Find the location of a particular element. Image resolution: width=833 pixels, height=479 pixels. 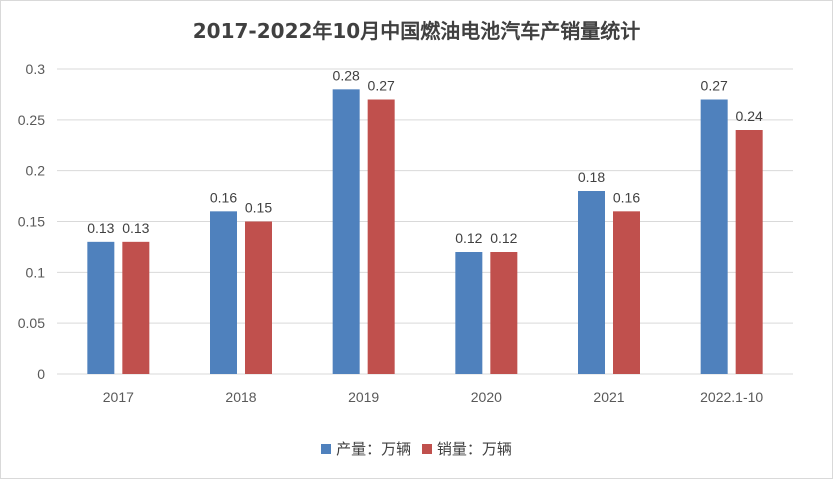

x-tick-label: 2019 is located at coordinates (363, 397).